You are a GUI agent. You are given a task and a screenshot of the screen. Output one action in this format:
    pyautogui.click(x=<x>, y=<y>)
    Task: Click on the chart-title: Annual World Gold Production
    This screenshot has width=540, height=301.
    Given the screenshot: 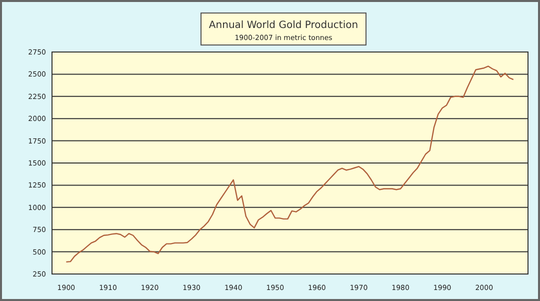 What is the action you would take?
    pyautogui.click(x=283, y=25)
    